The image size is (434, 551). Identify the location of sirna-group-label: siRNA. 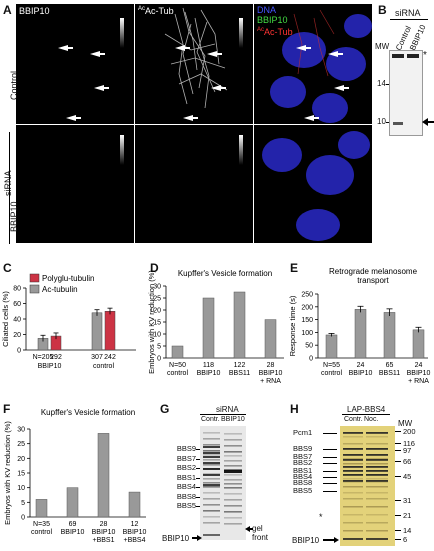
(8, 183).